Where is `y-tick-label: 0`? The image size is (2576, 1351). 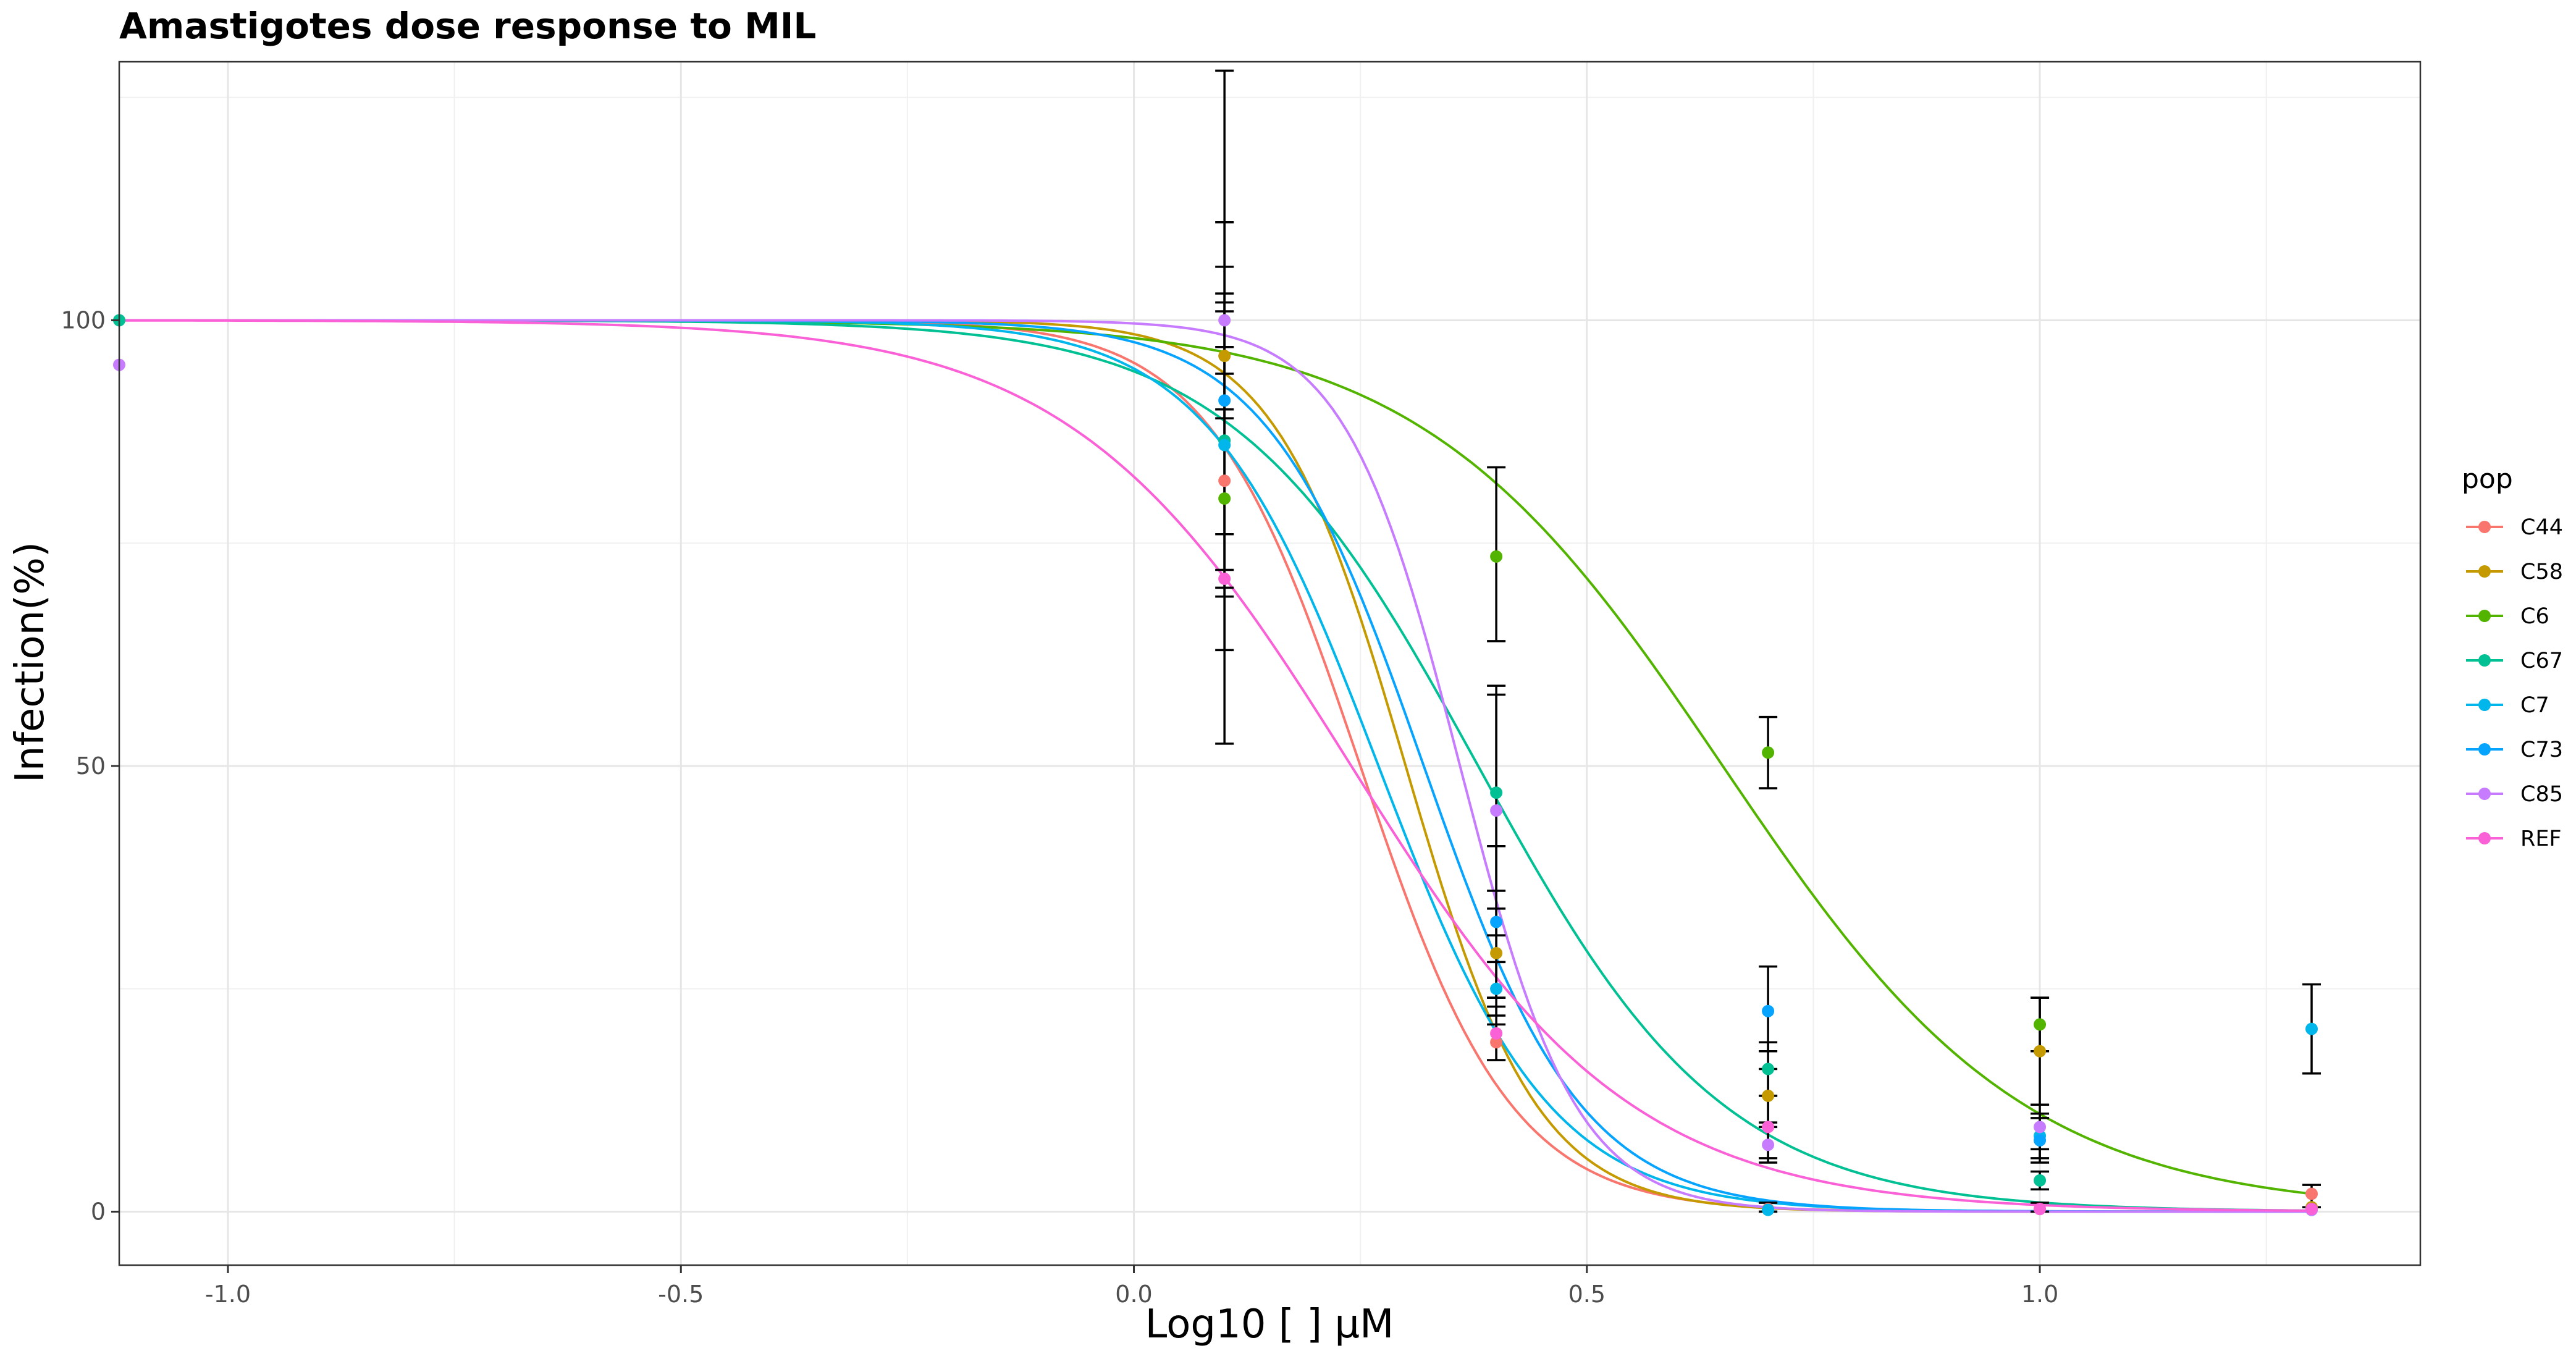
y-tick-label: 0 is located at coordinates (98, 1211).